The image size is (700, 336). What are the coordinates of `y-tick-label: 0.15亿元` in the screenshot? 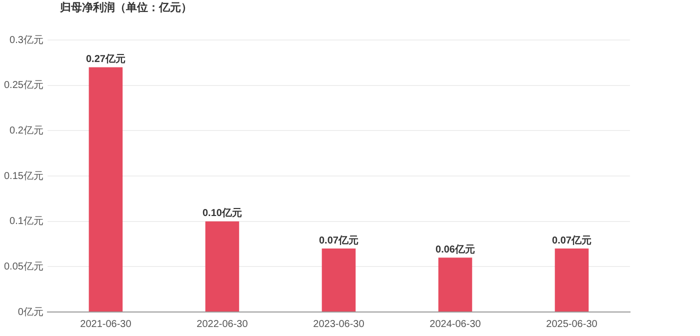 It's located at (24, 176).